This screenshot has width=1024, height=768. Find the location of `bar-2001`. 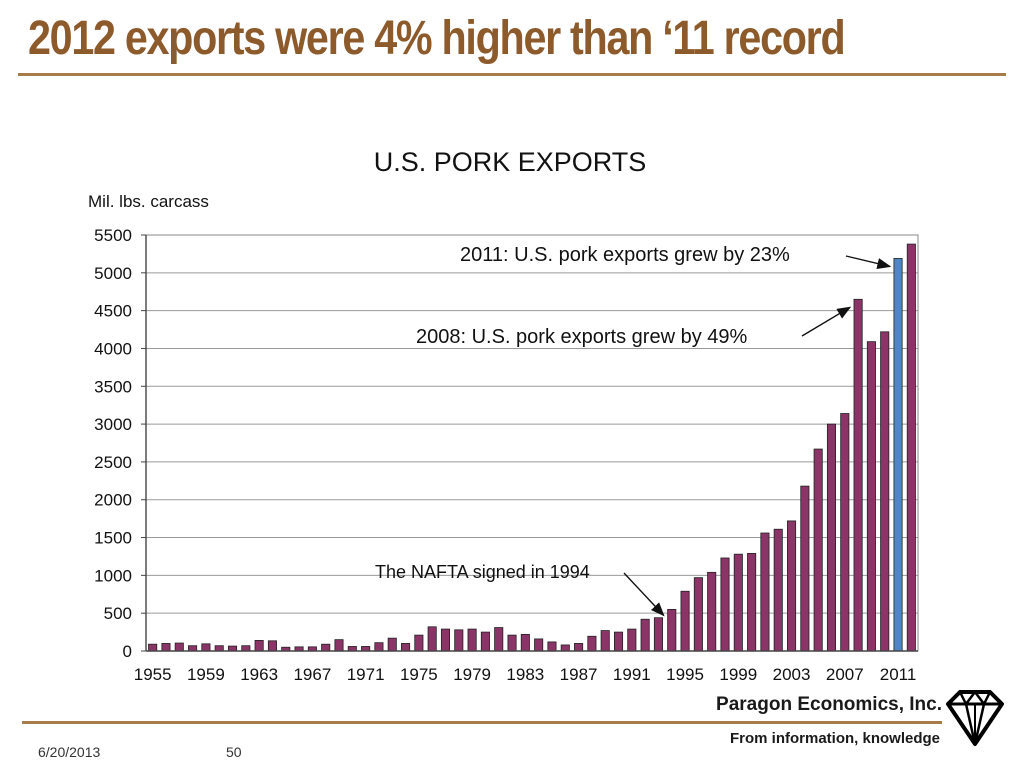

bar-2001 is located at coordinates (765, 592).